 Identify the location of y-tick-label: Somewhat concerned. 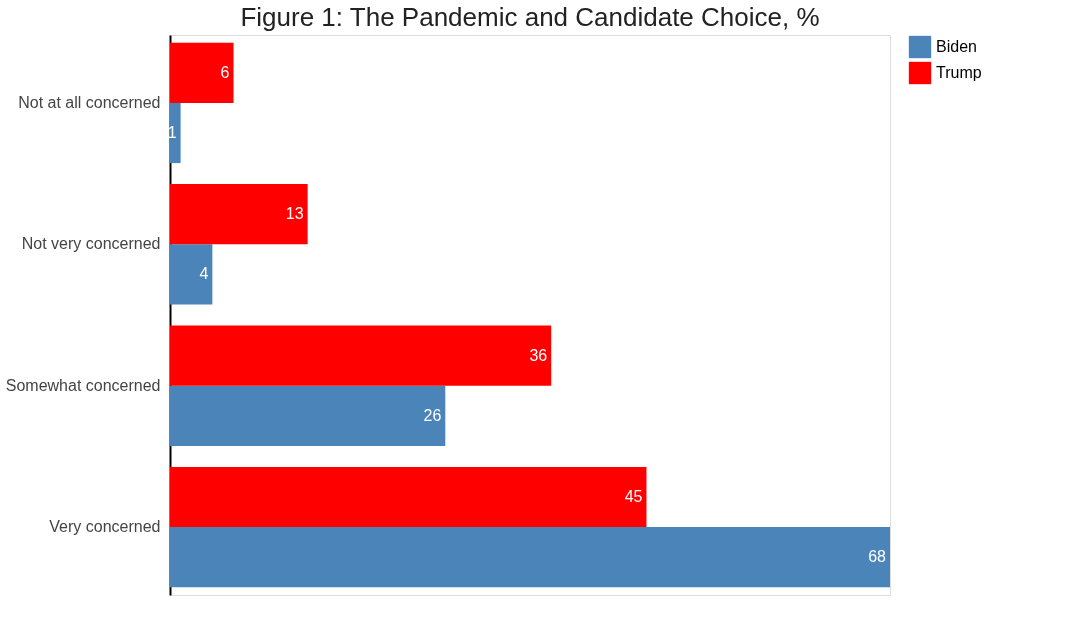
(83, 385).